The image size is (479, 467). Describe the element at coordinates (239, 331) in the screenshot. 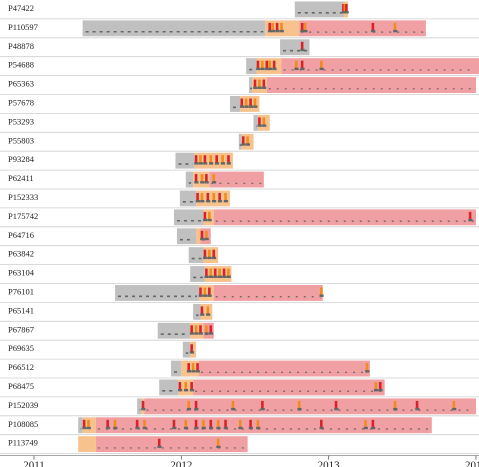

I see `timeline-row: P67867` at that location.